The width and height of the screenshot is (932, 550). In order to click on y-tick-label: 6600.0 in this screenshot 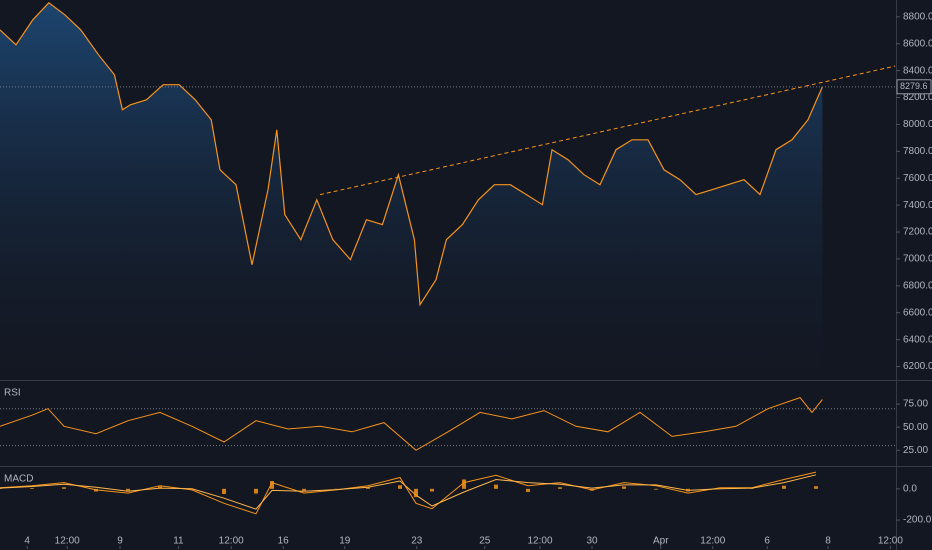, I will do `click(917, 312)`.